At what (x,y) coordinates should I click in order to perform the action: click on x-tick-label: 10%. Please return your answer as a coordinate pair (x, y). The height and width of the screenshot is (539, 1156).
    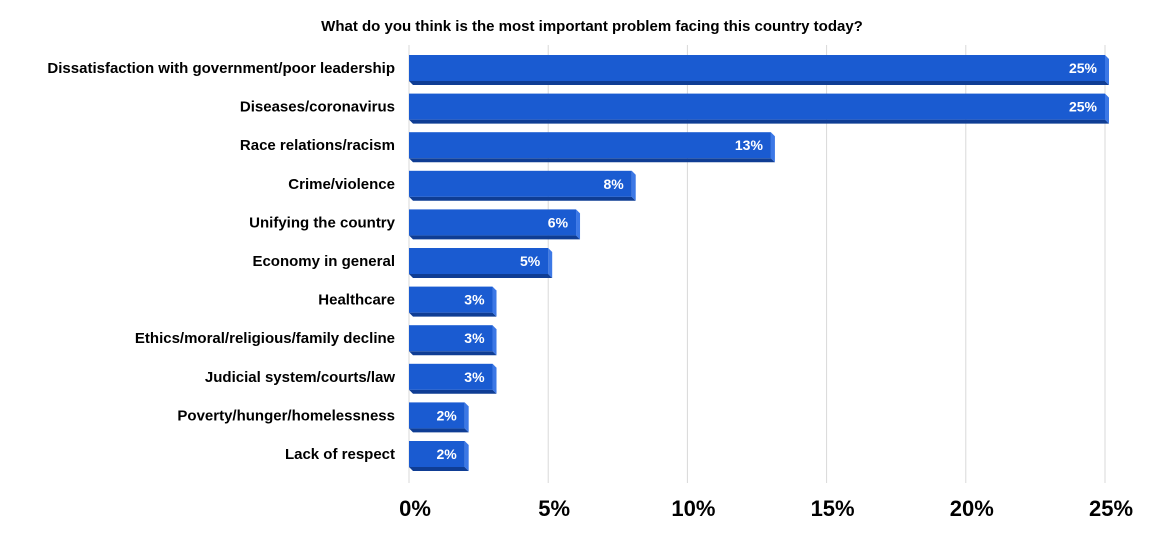
    Looking at the image, I should click on (693, 508).